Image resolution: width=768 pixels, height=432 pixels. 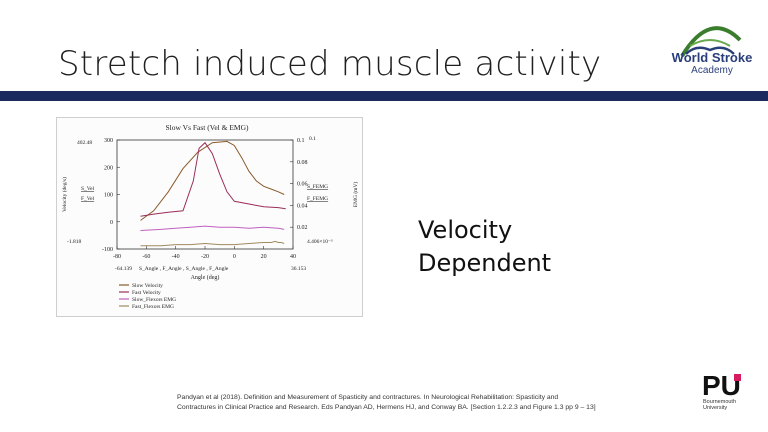 I want to click on y-right-tick-label: 0.04, so click(x=302, y=206).